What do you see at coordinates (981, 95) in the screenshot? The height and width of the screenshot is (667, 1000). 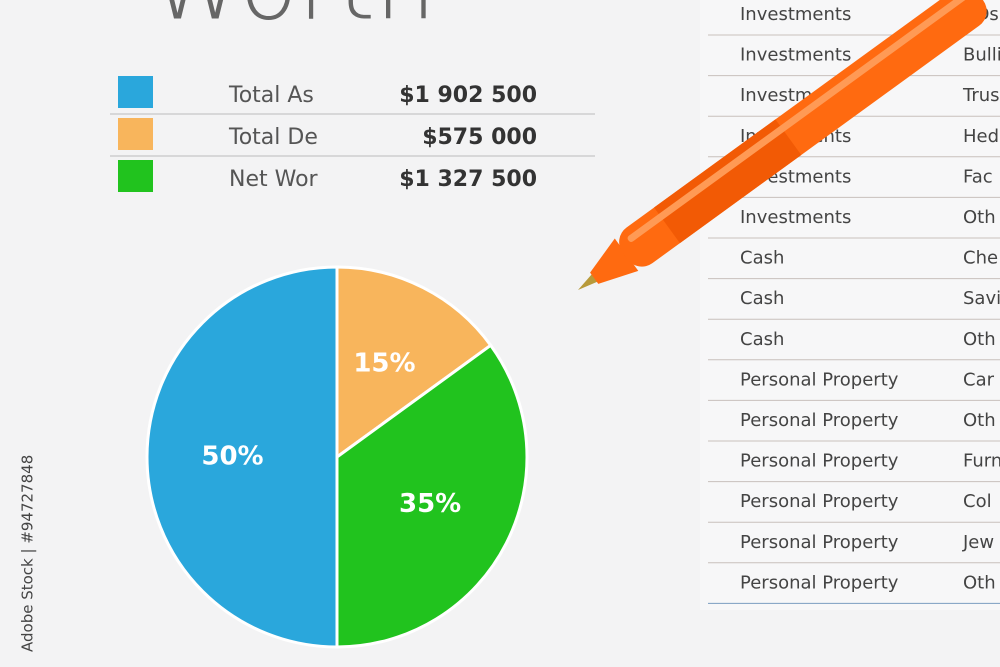 I see `table-item: Trus` at bounding box center [981, 95].